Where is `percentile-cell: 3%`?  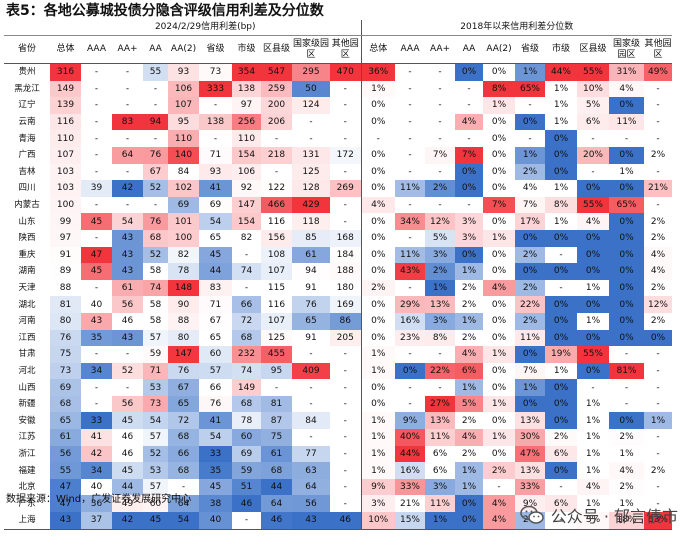 percentile-cell: 3% is located at coordinates (469, 238).